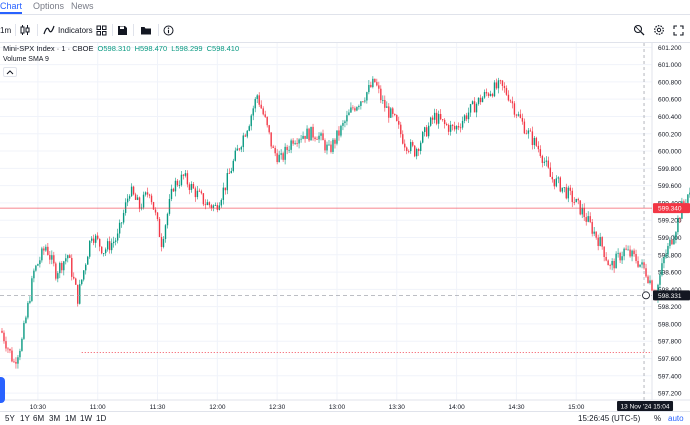  Describe the element at coordinates (678, 30) in the screenshot. I see `fullscreen-button` at that location.